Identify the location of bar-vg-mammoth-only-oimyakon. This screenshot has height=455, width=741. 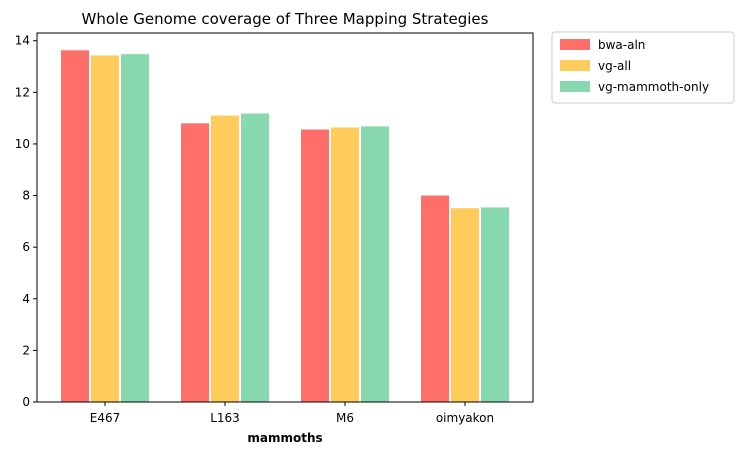
(495, 304).